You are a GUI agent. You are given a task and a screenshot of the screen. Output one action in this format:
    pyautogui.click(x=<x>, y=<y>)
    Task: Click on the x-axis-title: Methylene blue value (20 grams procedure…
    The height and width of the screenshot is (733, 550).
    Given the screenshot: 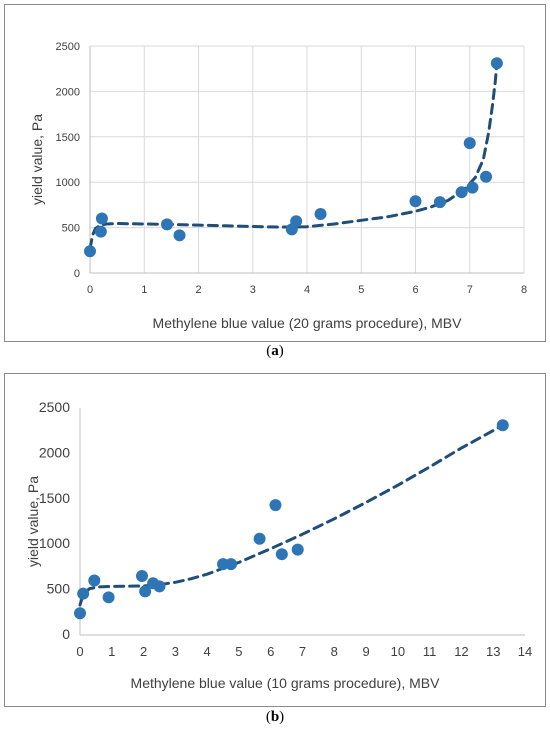 What is the action you would take?
    pyautogui.click(x=308, y=323)
    